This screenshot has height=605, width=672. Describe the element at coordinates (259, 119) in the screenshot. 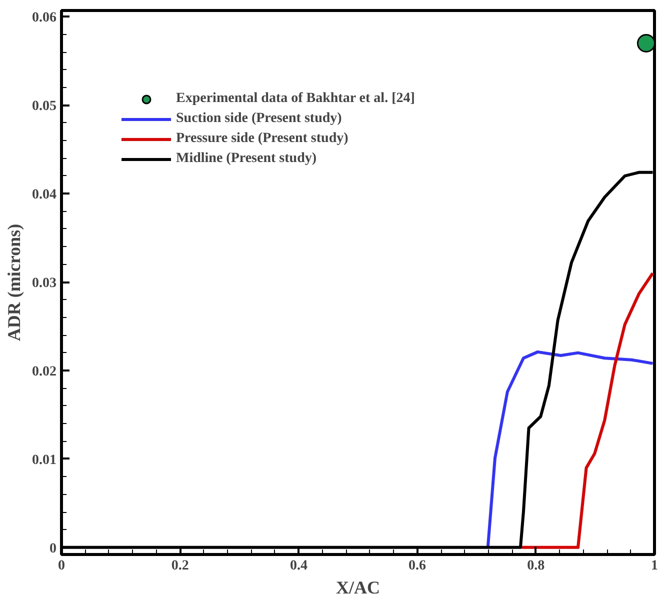

I see `legend-label: Suction side (Present study)` at that location.